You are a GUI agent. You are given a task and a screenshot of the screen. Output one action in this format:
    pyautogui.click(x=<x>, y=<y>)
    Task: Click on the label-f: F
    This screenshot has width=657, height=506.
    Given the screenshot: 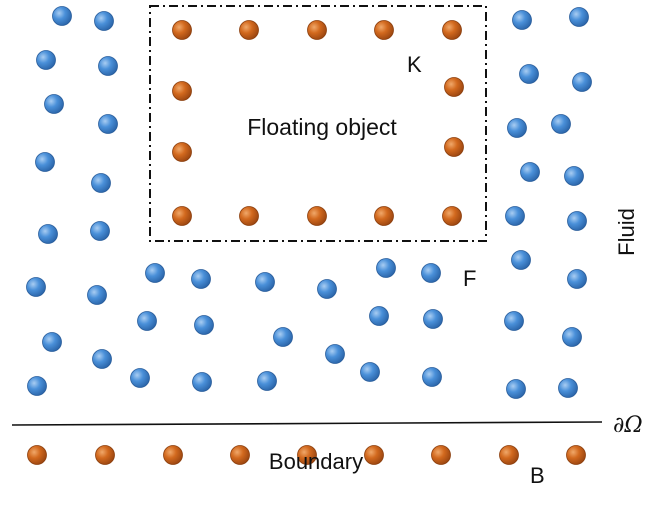 What is the action you would take?
    pyautogui.click(x=469, y=278)
    